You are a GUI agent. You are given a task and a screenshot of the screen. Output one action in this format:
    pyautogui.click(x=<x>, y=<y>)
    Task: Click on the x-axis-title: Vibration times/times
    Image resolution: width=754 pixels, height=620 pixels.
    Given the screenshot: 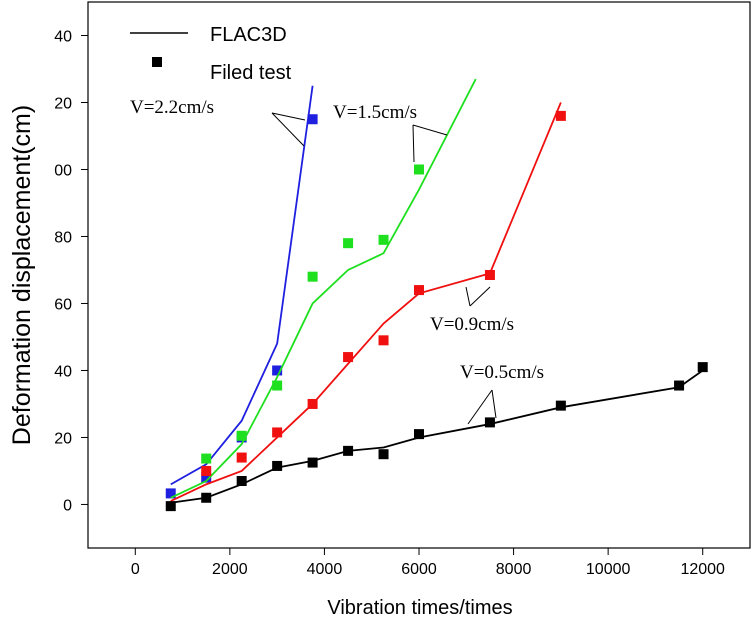 What is the action you would take?
    pyautogui.click(x=419, y=608)
    